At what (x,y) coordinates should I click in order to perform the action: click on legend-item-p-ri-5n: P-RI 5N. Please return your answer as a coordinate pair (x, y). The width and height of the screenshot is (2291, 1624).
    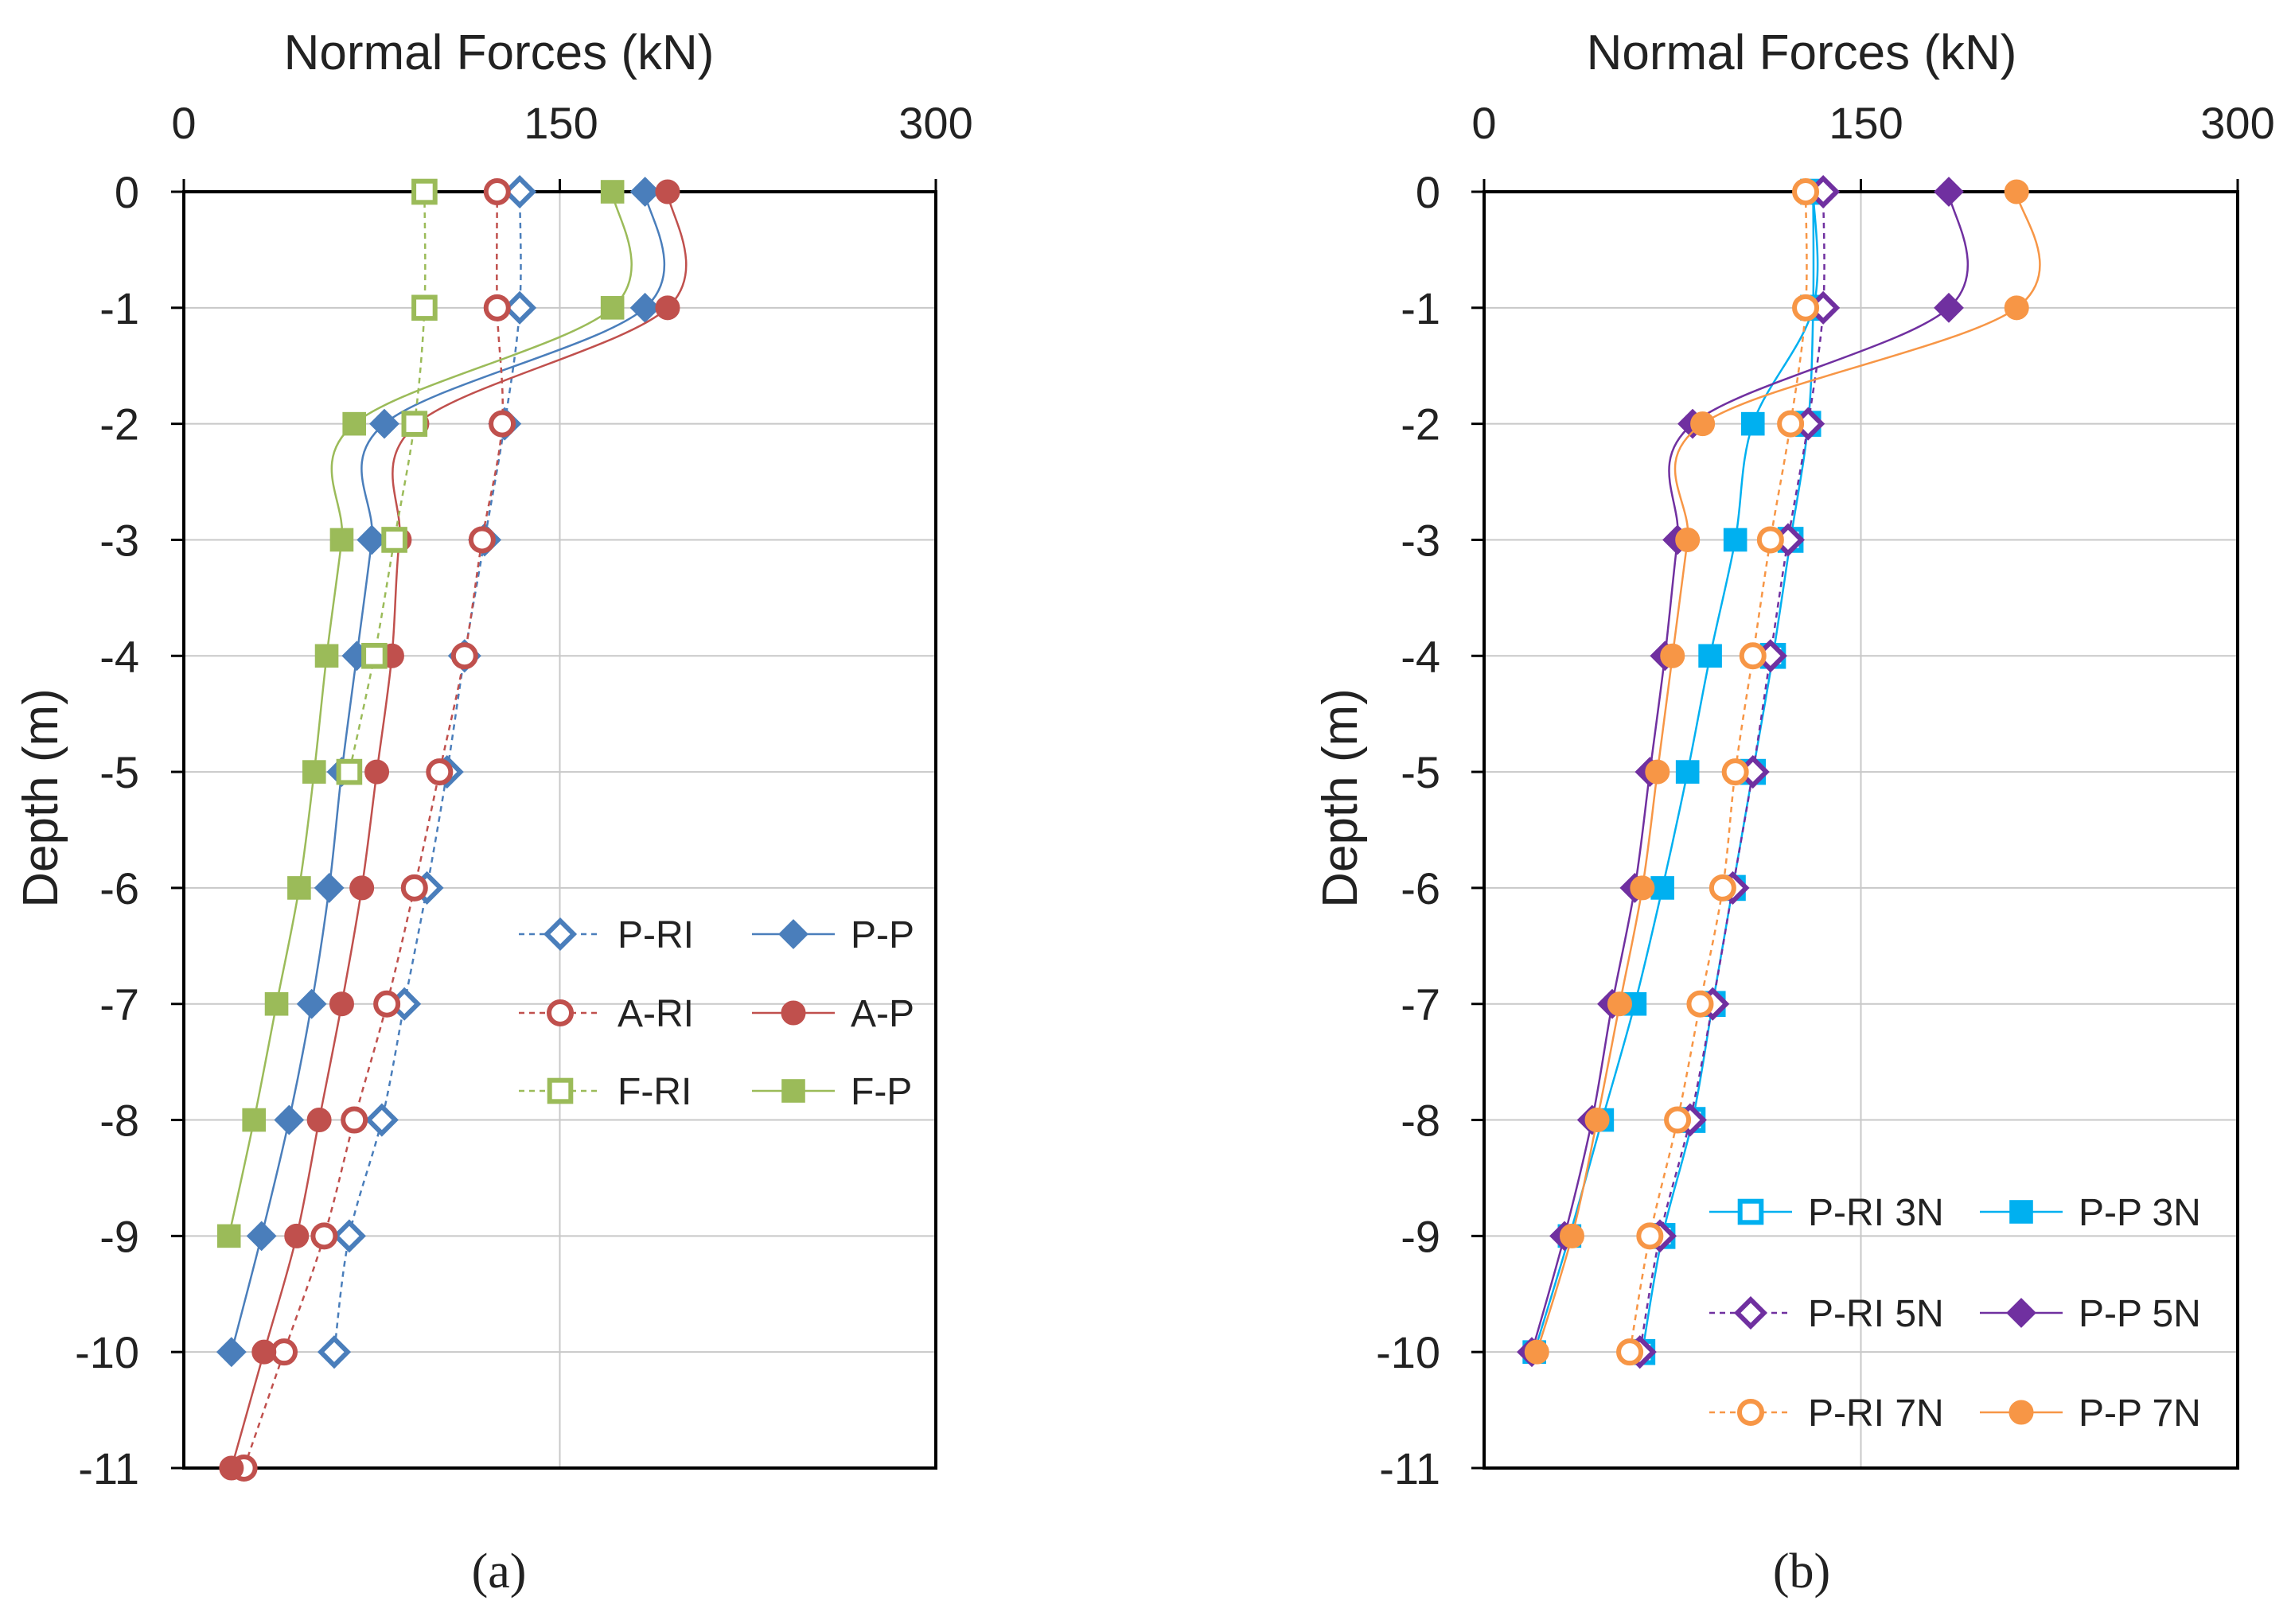
    Looking at the image, I should click on (1826, 1314).